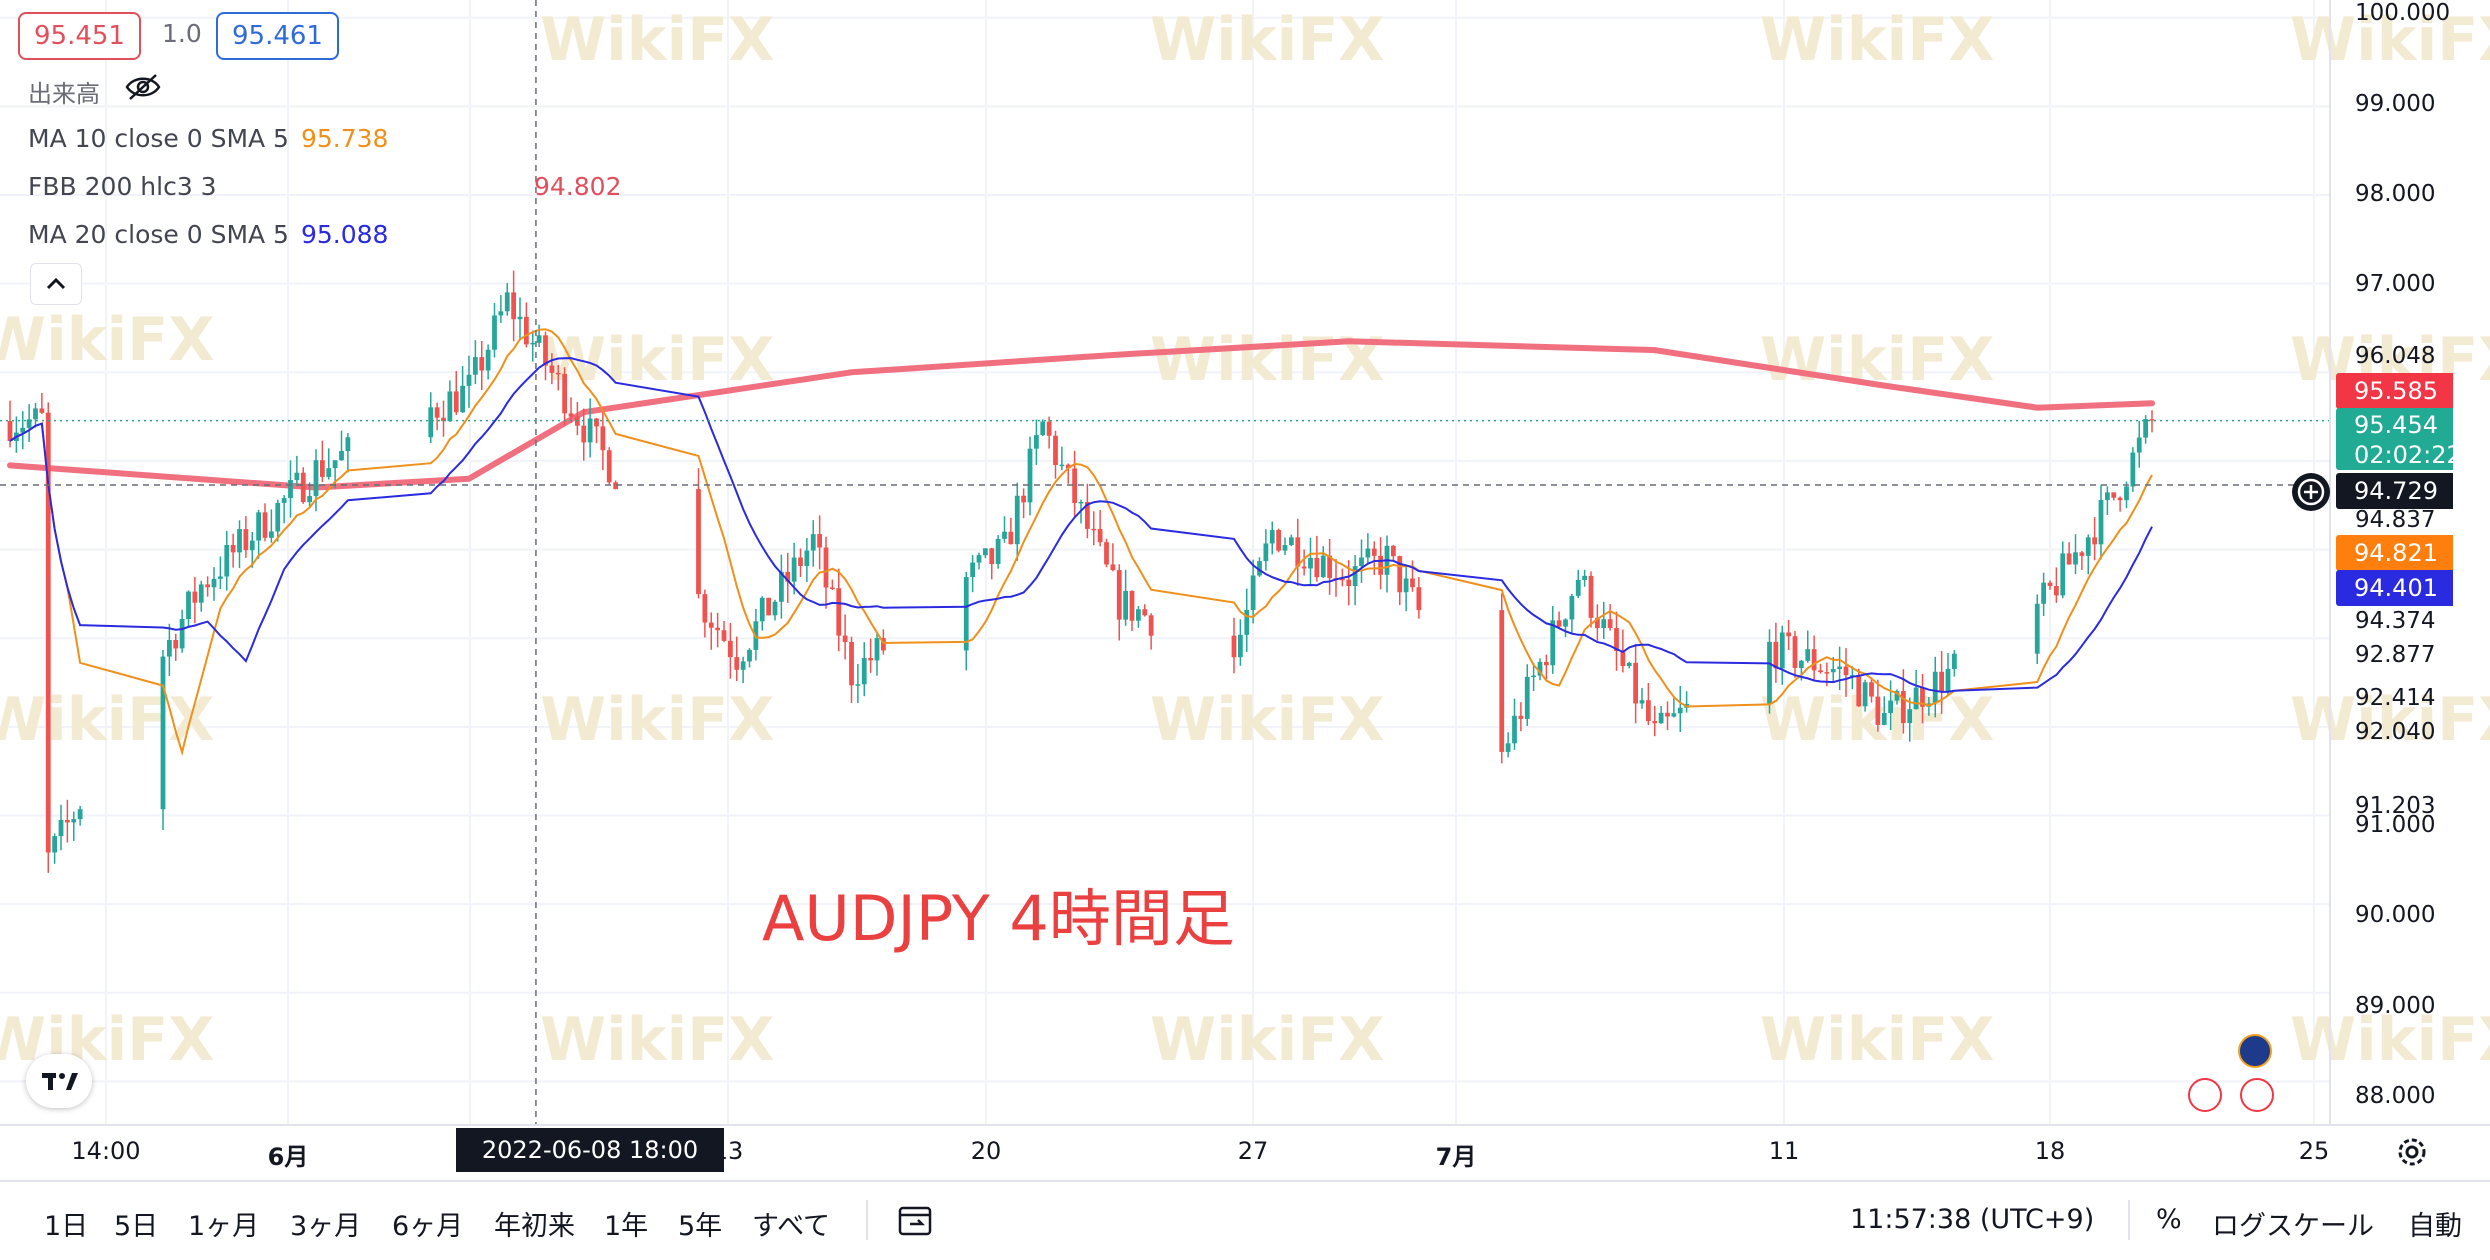 This screenshot has width=2490, height=1260. What do you see at coordinates (2412, 1152) in the screenshot?
I see `gear-icon` at bounding box center [2412, 1152].